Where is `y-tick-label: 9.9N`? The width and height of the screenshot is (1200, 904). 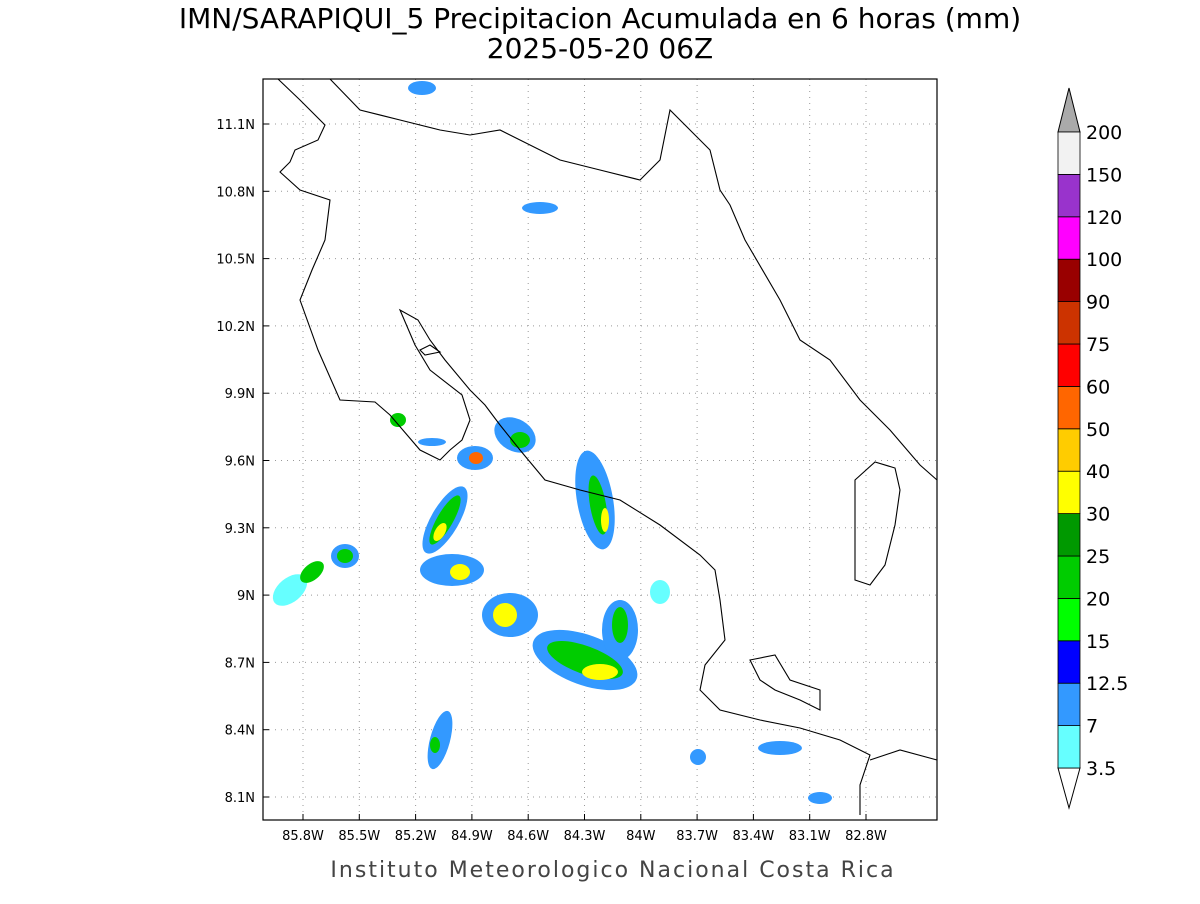
y-tick-label: 9.9N is located at coordinates (240, 394).